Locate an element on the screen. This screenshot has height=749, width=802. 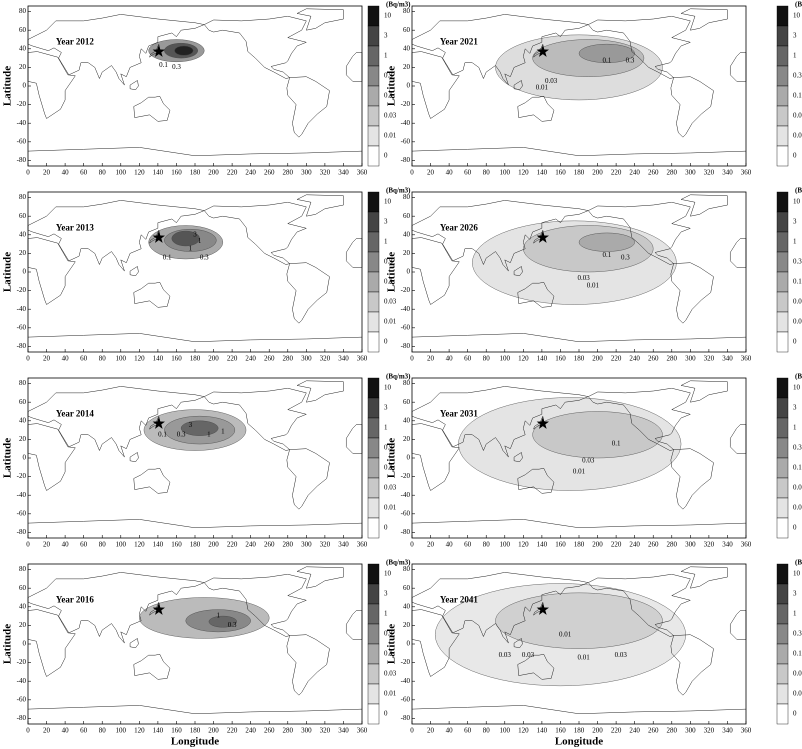
map-frame is located at coordinates (195, 272).